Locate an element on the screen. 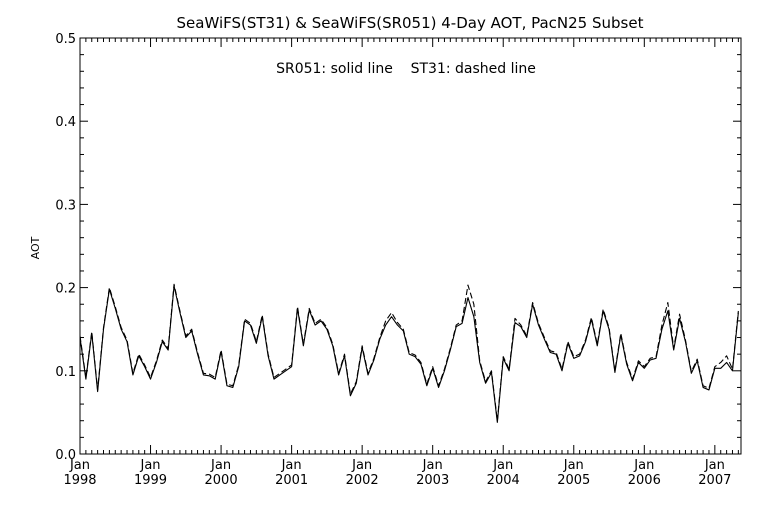 The height and width of the screenshot is (512, 768). y-tick-label: 0.4 is located at coordinates (65, 122).